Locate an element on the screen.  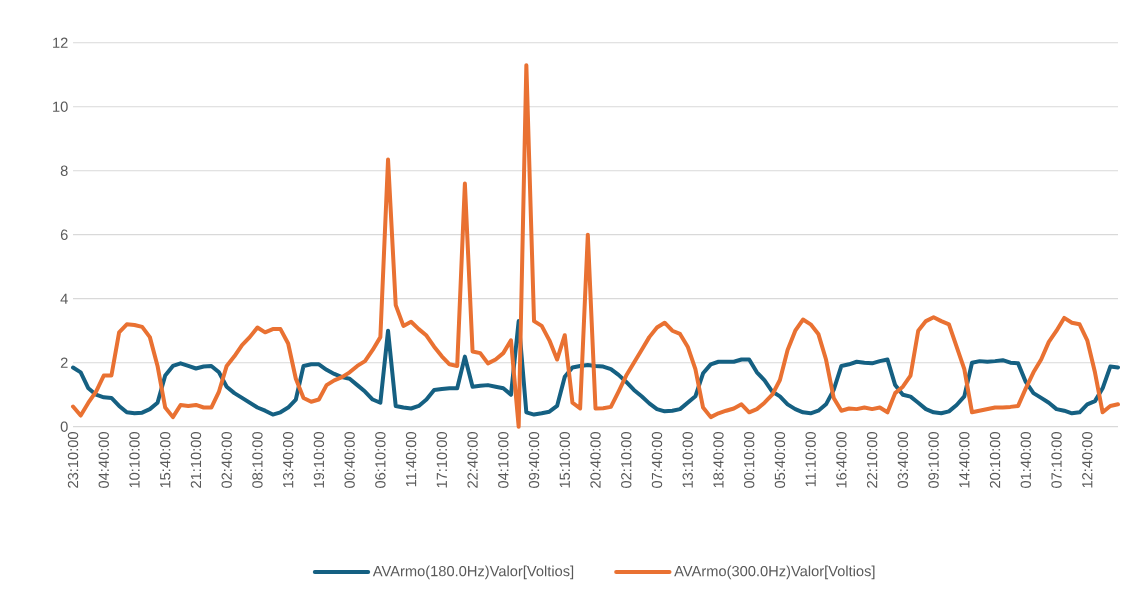
x-tick-label: 02:10:00 is located at coordinates (626, 460).